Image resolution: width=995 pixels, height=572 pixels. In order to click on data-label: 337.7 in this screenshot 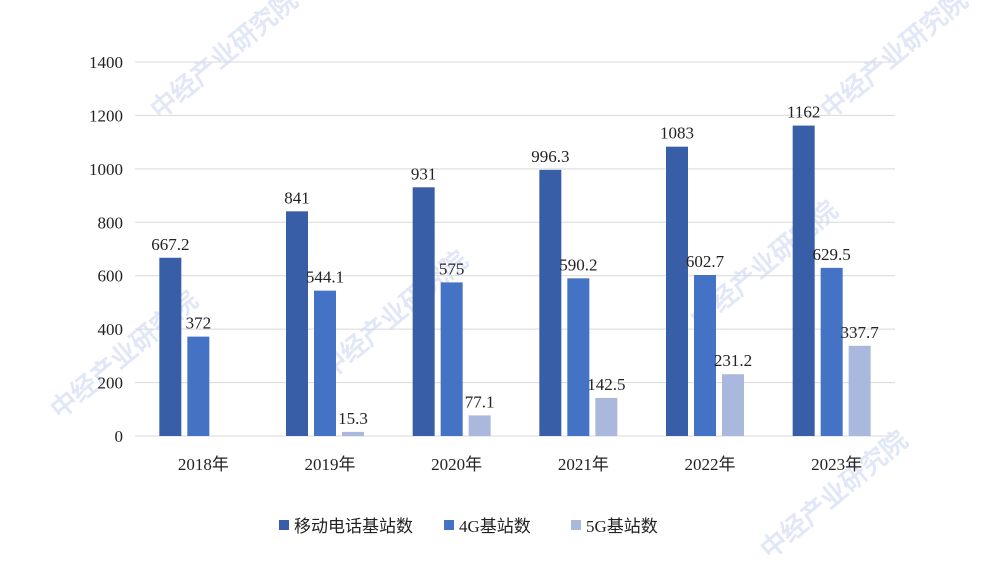, I will do `click(860, 332)`.